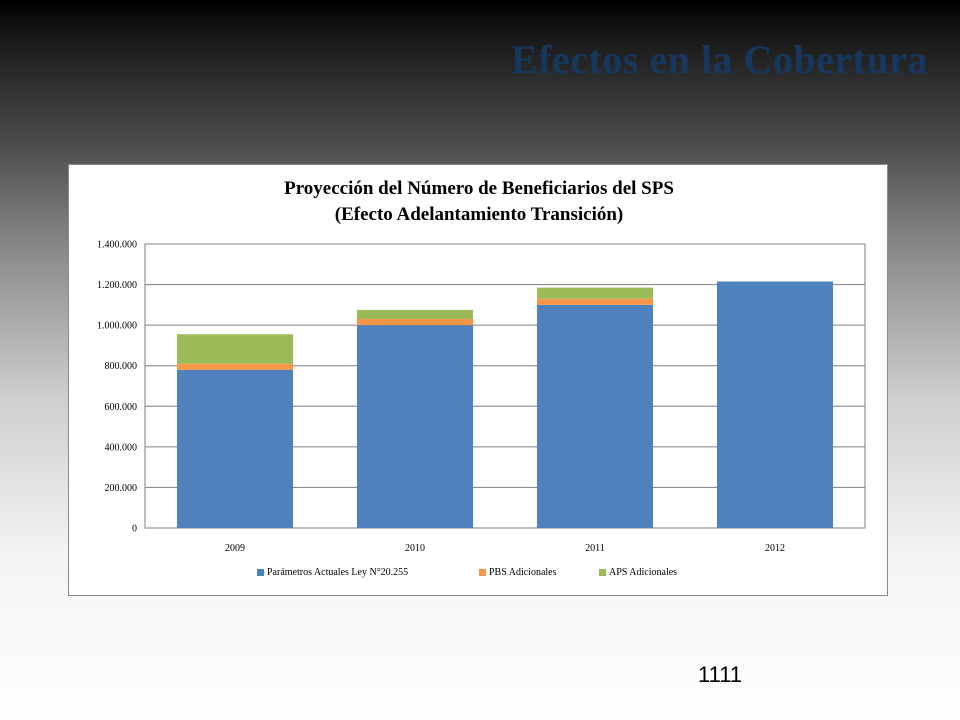 This screenshot has height=720, width=960. I want to click on legend-item-series-2: PBS Adicionales, so click(518, 572).